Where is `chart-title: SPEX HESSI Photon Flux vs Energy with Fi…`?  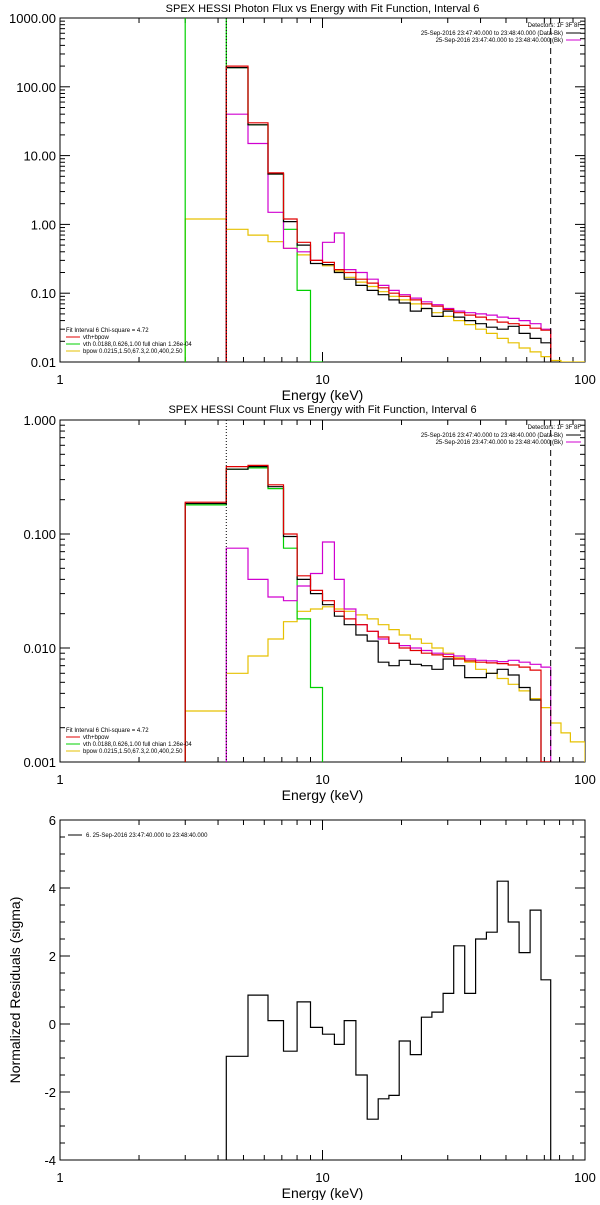 chart-title: SPEX HESSI Photon Flux vs Energy with Fi… is located at coordinates (323, 9).